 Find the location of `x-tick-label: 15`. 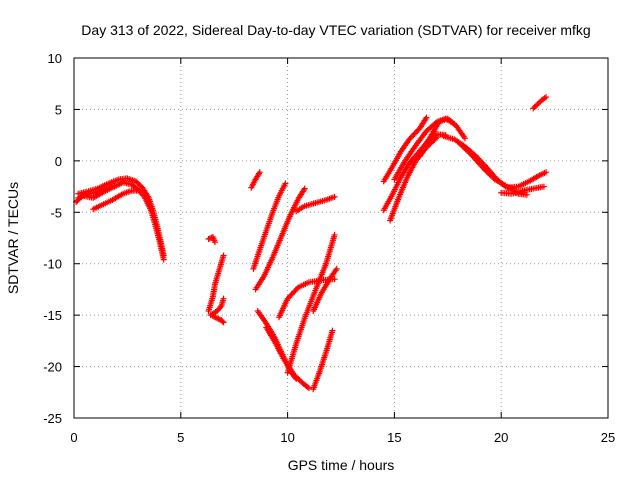

x-tick-label: 15 is located at coordinates (394, 437).